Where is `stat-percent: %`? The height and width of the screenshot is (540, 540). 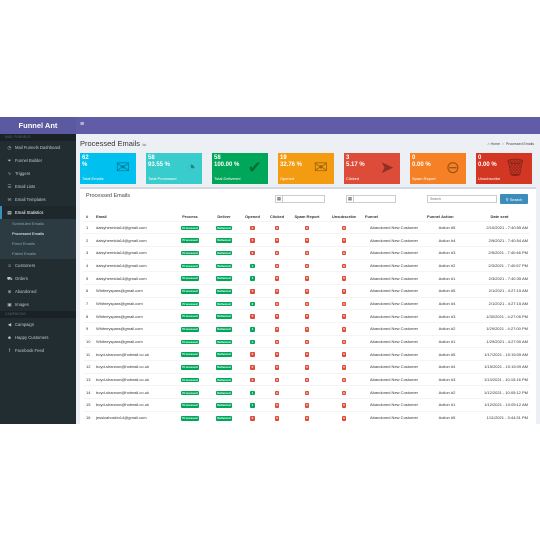
stat-percent: % is located at coordinates (85, 165).